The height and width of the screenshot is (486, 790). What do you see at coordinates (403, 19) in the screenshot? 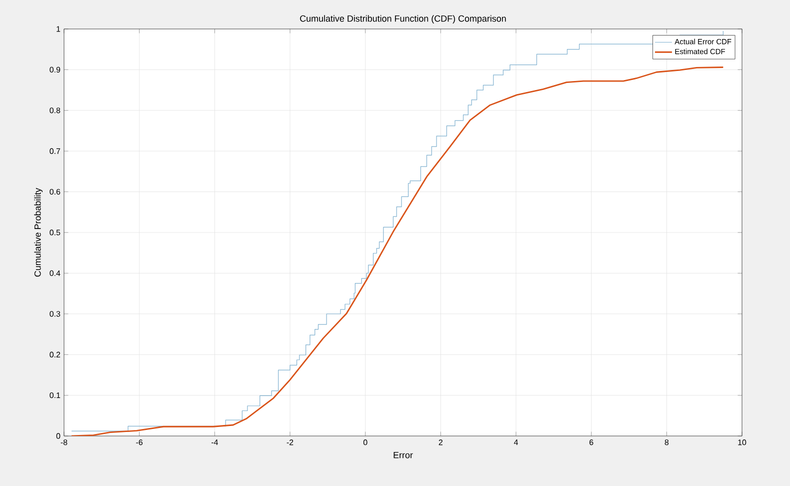
I see `chart-title: Cumulative Distribution Function (CDF) Comparison` at bounding box center [403, 19].